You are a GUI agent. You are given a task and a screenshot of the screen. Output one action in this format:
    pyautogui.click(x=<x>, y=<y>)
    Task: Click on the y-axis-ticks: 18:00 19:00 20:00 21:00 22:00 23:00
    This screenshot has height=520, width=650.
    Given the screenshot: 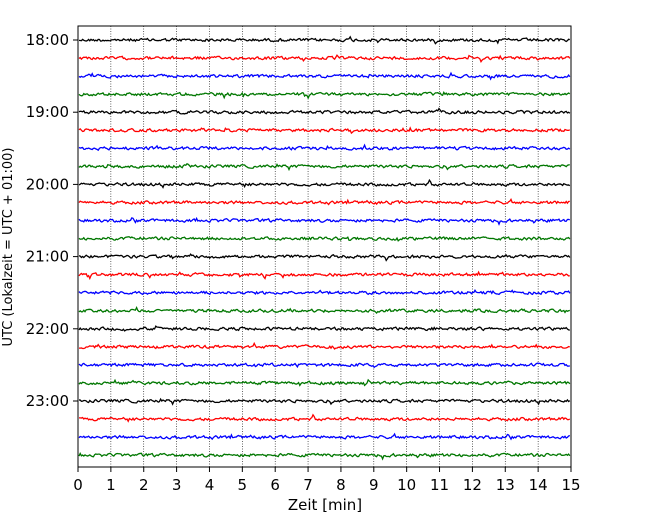 What is the action you would take?
    pyautogui.click(x=52, y=220)
    